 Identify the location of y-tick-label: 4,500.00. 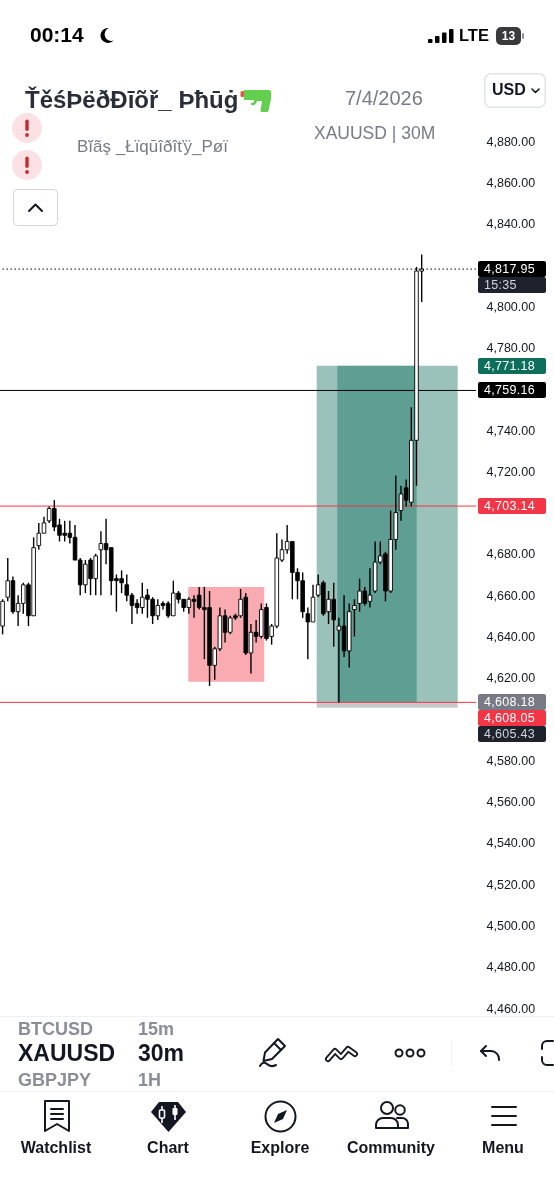
(511, 925).